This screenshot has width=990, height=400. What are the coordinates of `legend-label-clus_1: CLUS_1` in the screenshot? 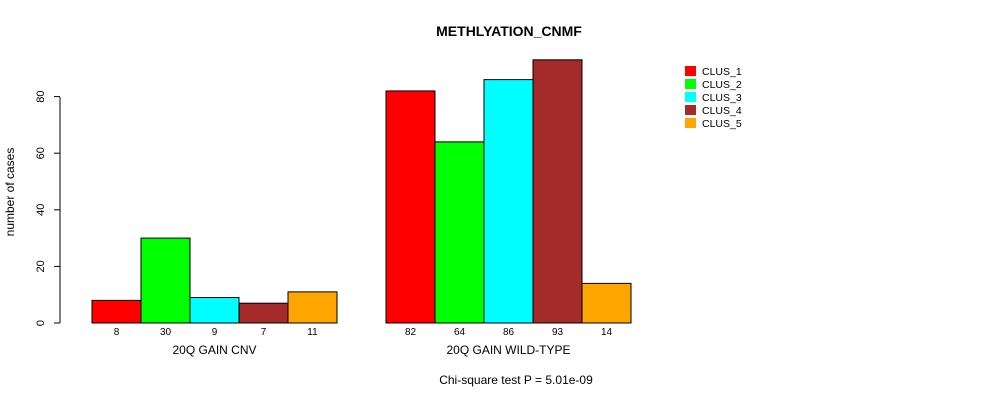 It's located at (722, 72).